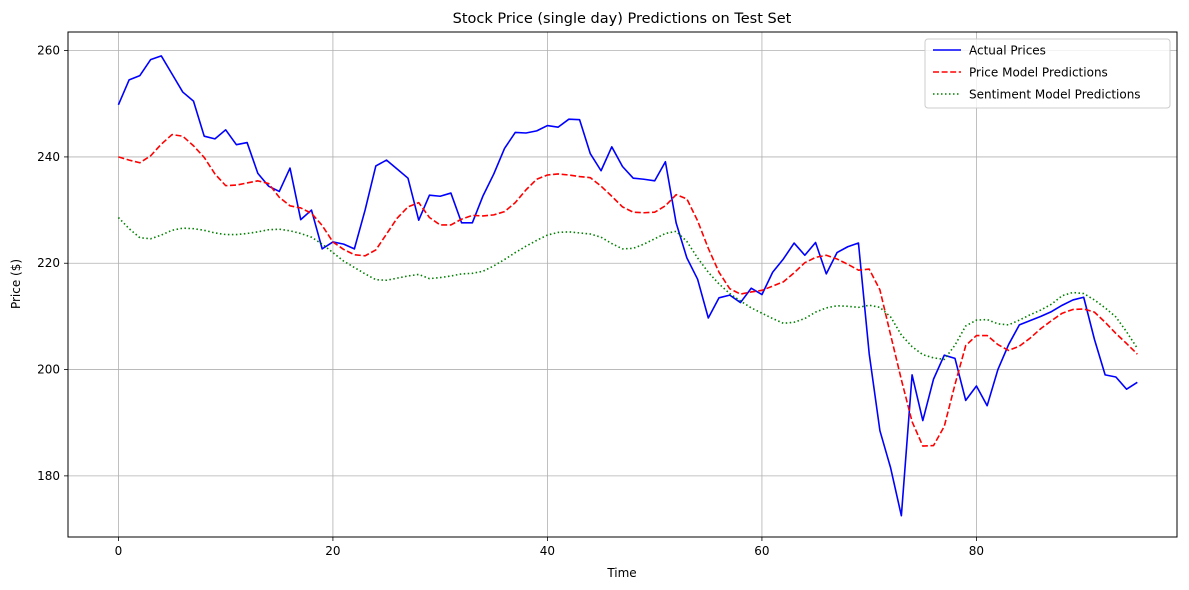 This screenshot has height=590, width=1189. Describe the element at coordinates (16, 284) in the screenshot. I see `y-axis-label: Price ($)` at that location.